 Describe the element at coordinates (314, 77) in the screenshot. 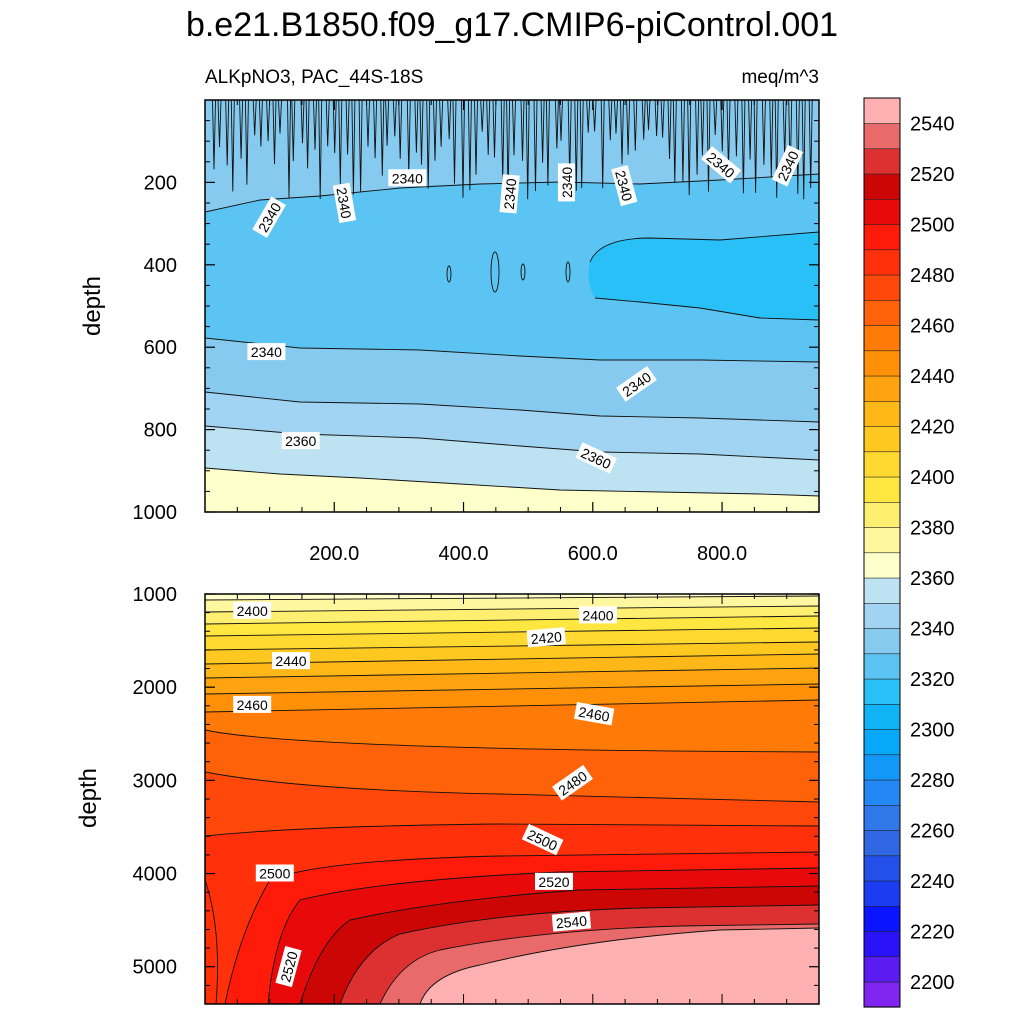

I see `variable-region-label: ALKpNO3, PAC_44S-18S` at that location.